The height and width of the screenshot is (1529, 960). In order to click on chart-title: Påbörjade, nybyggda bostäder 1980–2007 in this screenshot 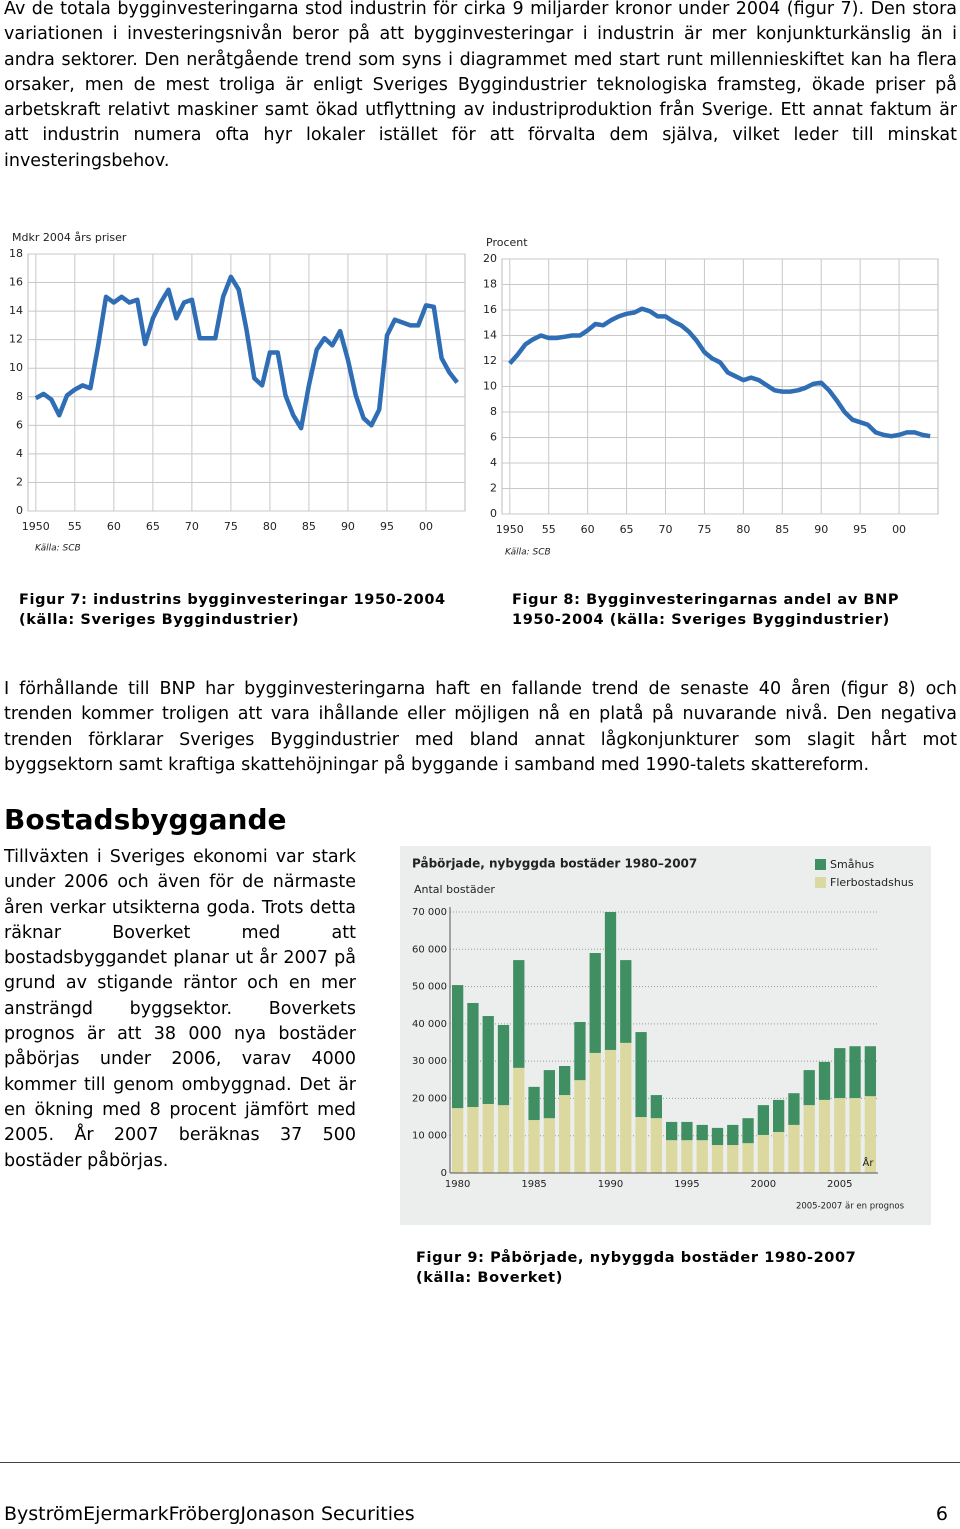, I will do `click(554, 864)`.